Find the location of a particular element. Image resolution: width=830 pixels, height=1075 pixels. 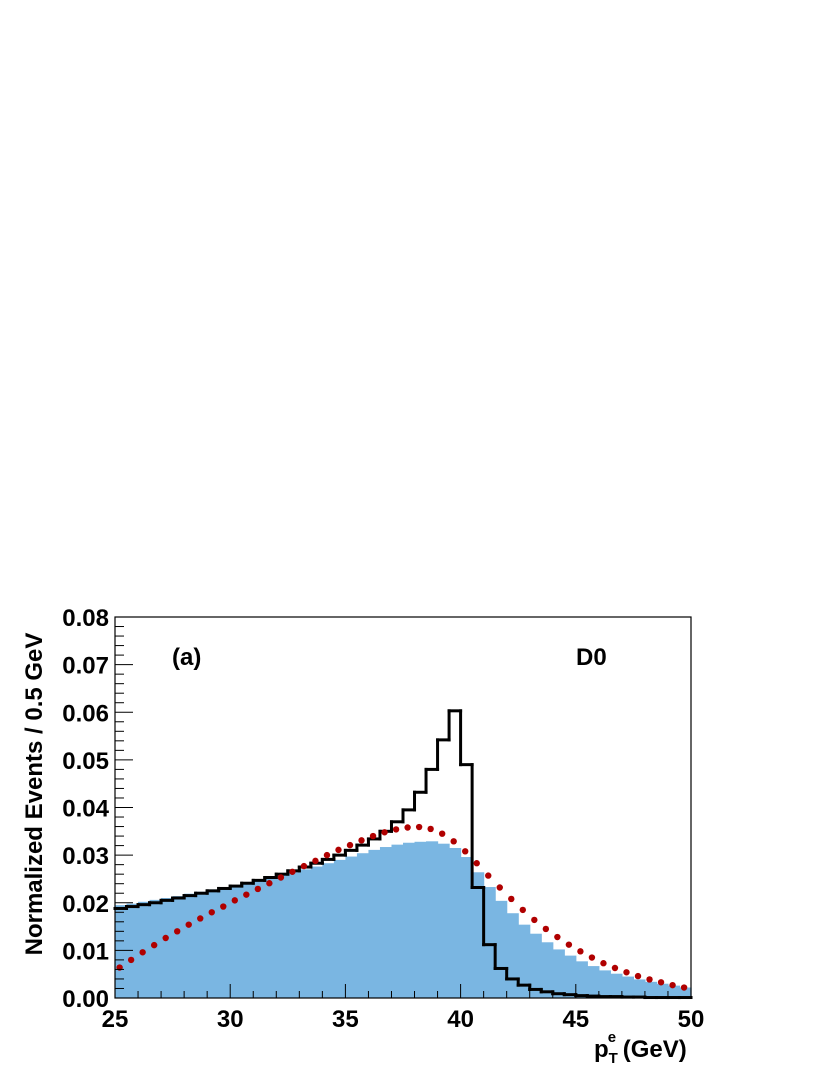

panel-label: (a) is located at coordinates (186, 657).